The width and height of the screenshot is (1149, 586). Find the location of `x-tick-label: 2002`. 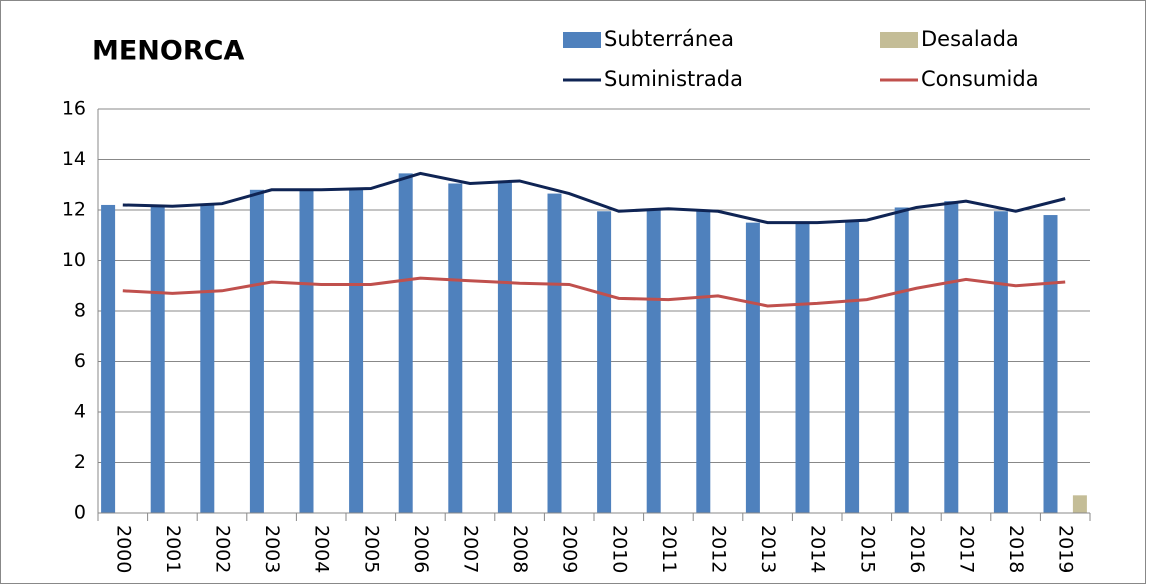

x-tick-label: 2002 is located at coordinates (223, 549).